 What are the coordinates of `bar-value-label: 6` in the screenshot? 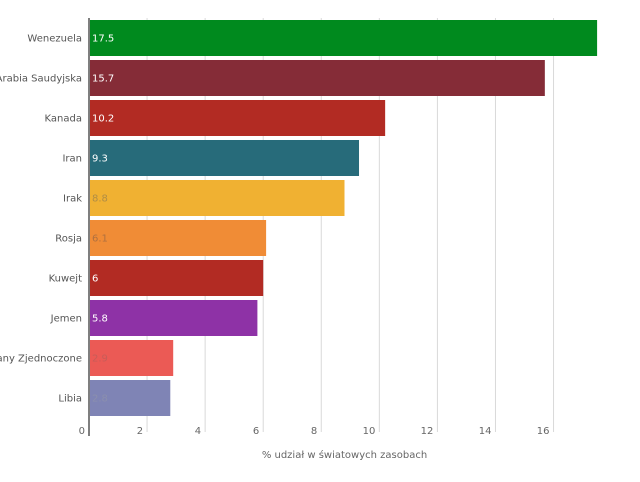 It's located at (95, 279).